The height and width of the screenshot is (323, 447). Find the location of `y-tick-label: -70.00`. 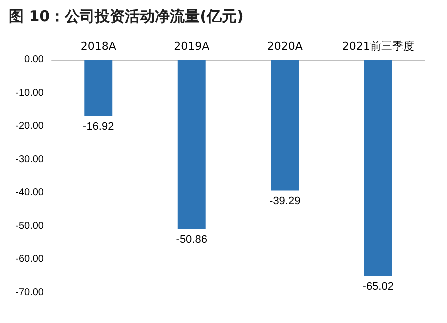

y-tick-label: -70.00 is located at coordinates (30, 293).